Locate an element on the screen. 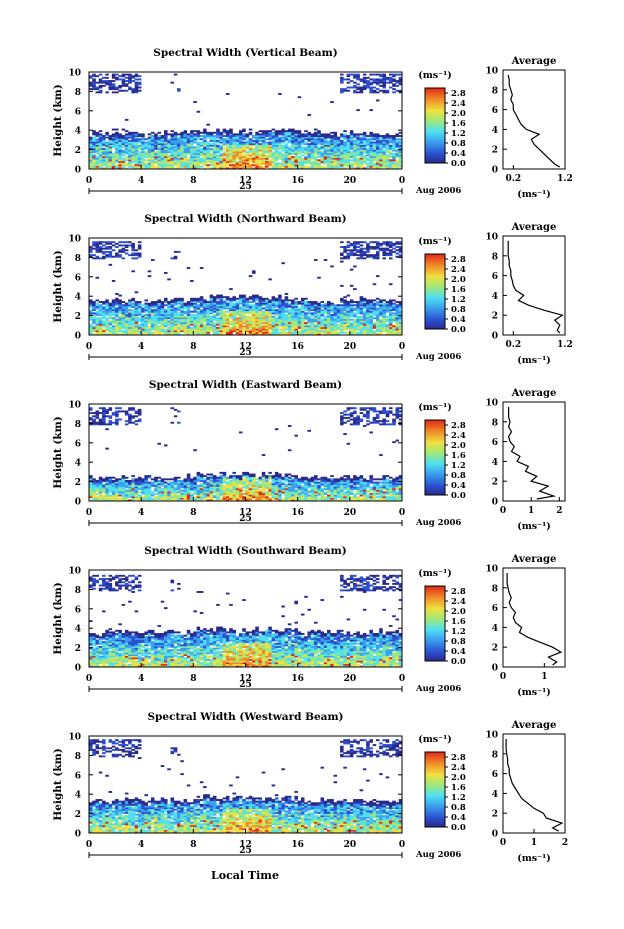  x-tick-label: 0 is located at coordinates (402, 347).